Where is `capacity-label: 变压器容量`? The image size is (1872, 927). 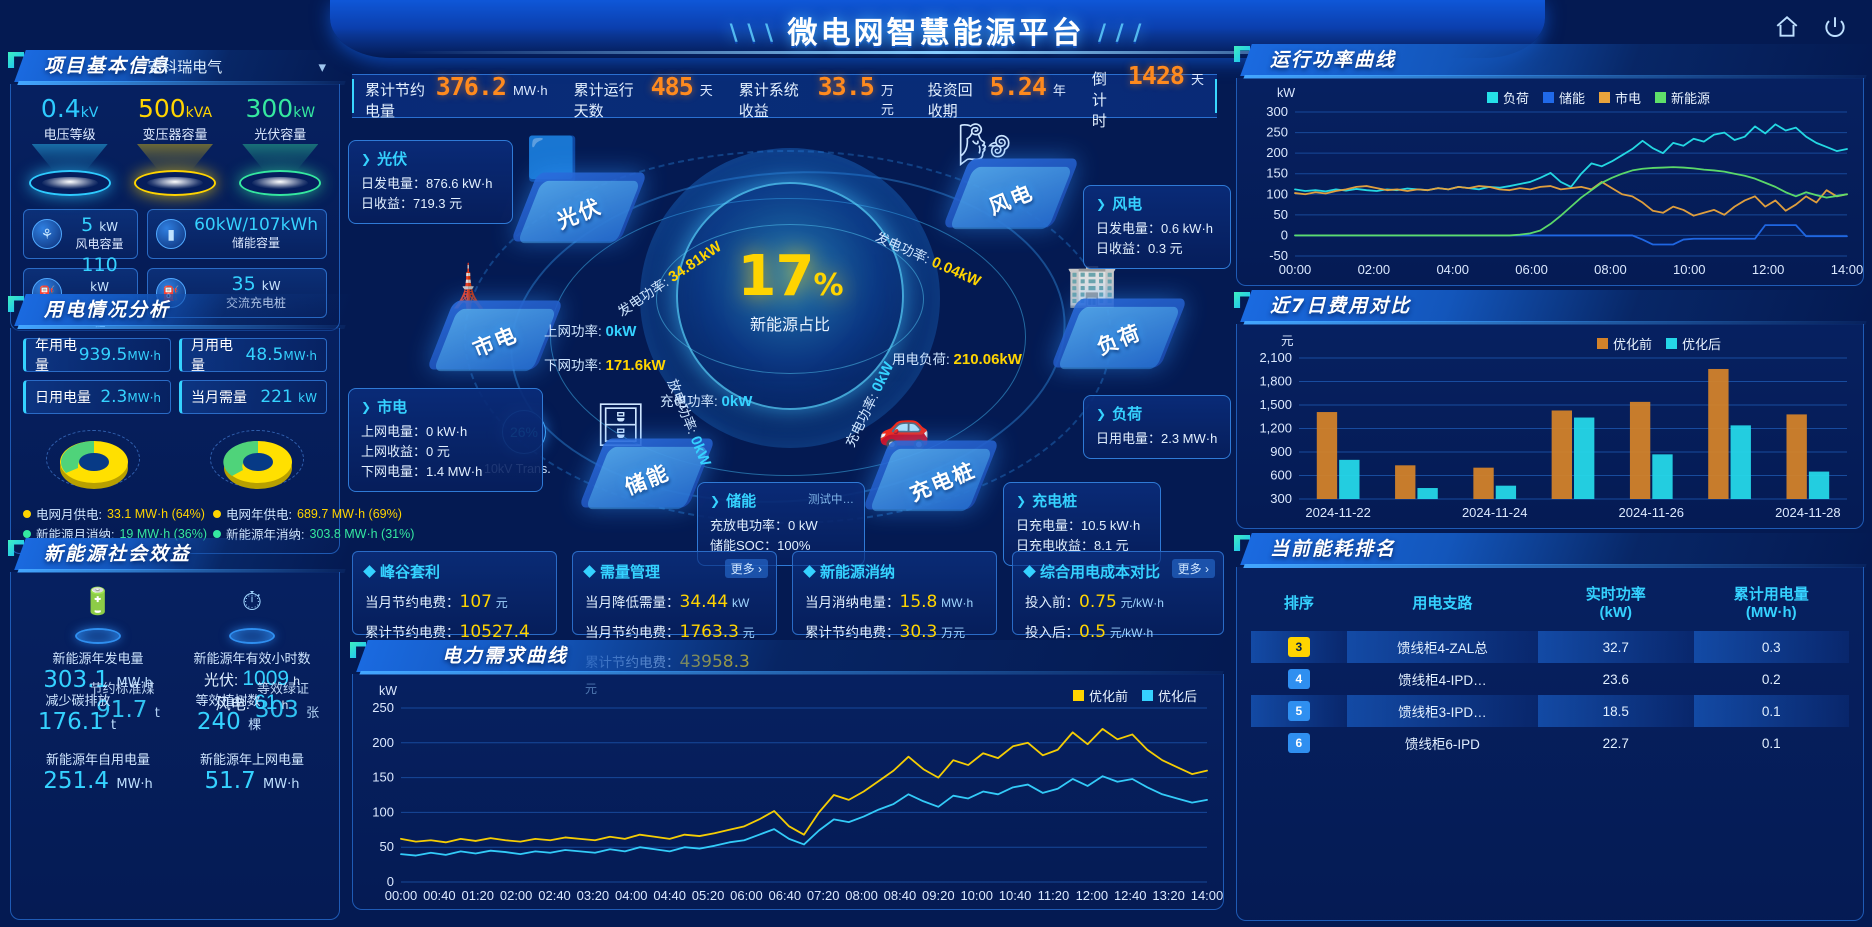
capacity-label: 变压器容量 is located at coordinates (175, 134).